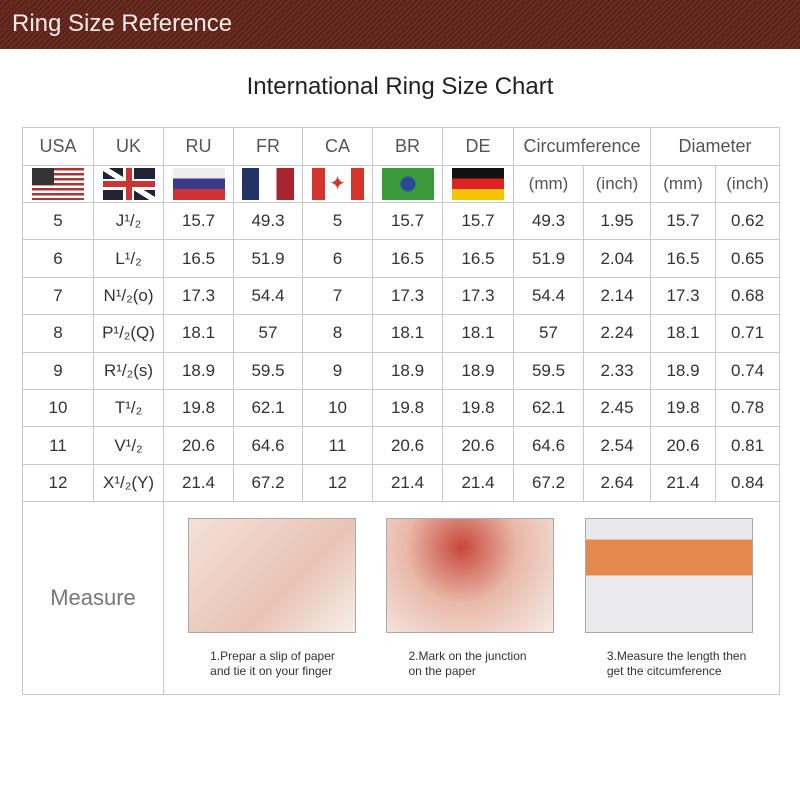 The width and height of the screenshot is (800, 800). Describe the element at coordinates (337, 184) in the screenshot. I see `canada-flag-icon: ✦` at that location.